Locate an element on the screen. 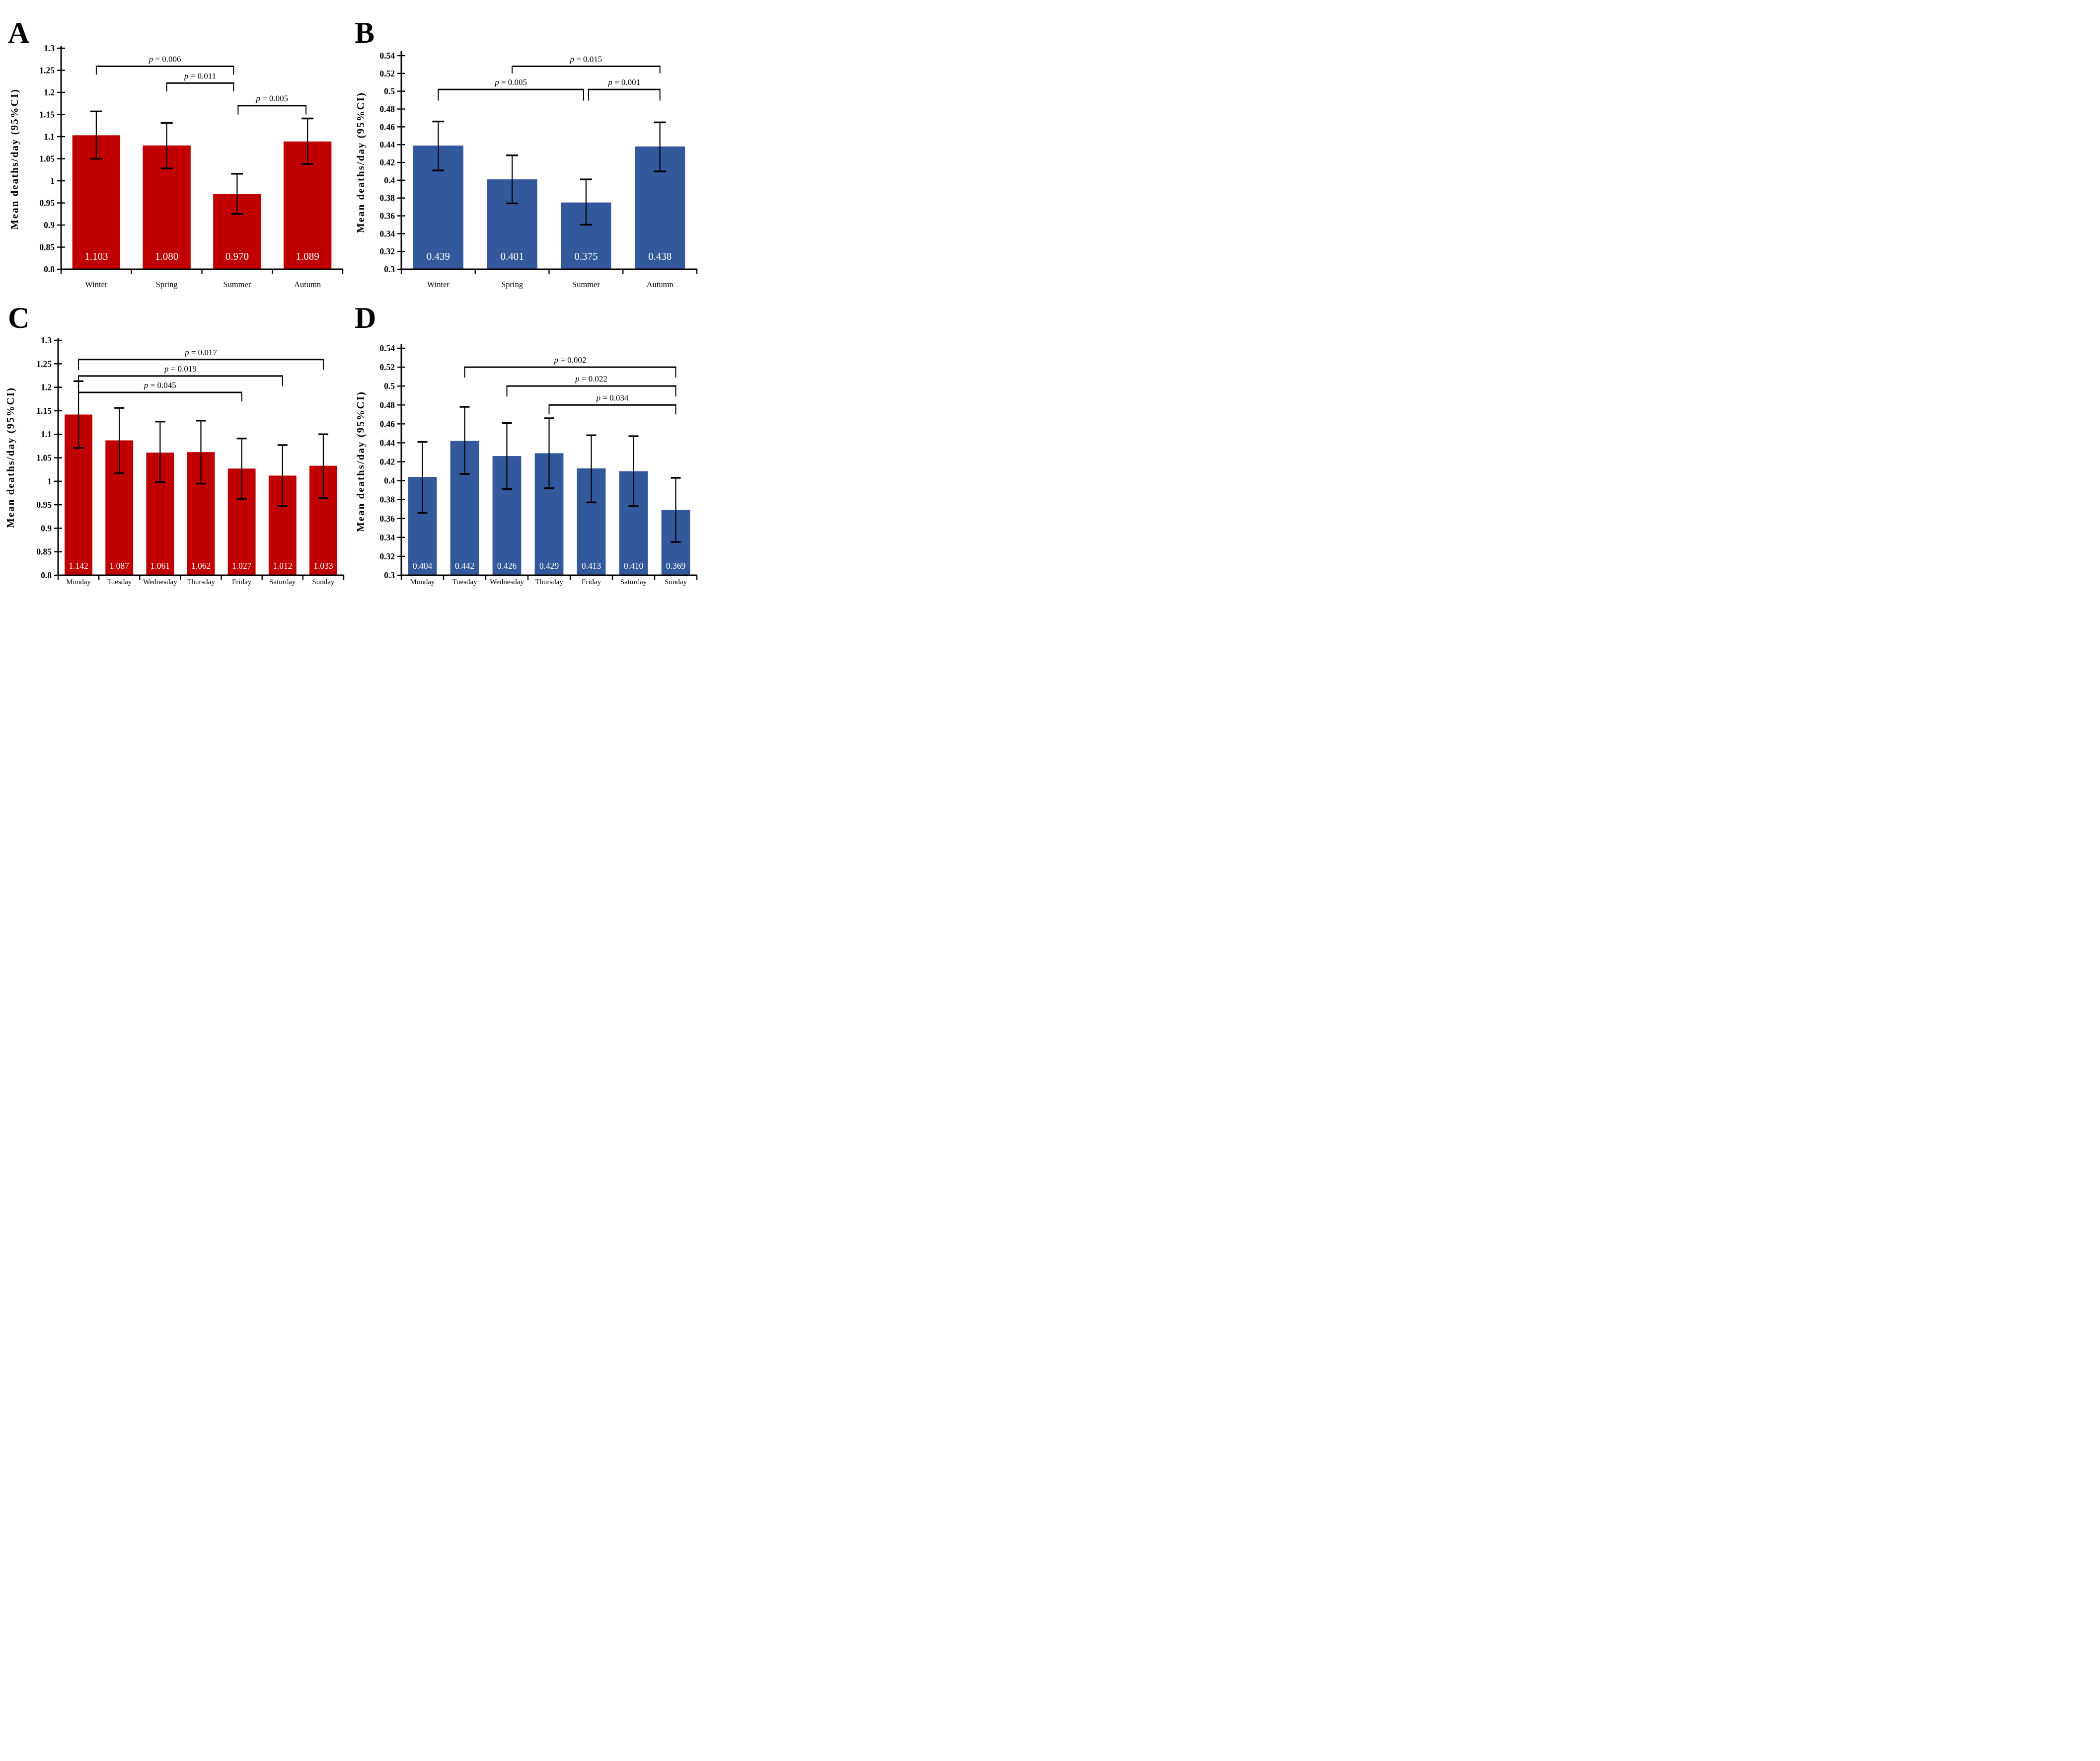 This screenshot has height=1761, width=2100. y-tick-label: 0.42 is located at coordinates (387, 462).